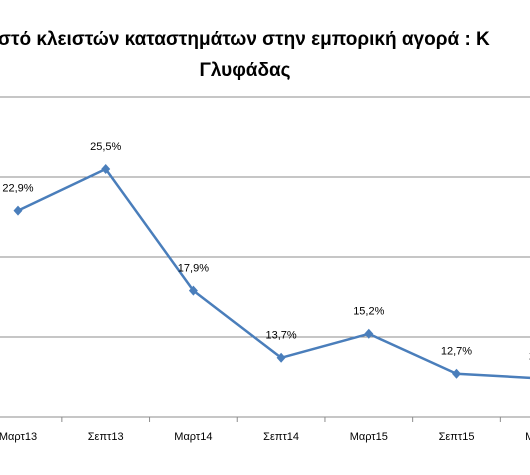  Describe the element at coordinates (457, 437) in the screenshot. I see `x-tick-label: Σεπτ15` at that location.